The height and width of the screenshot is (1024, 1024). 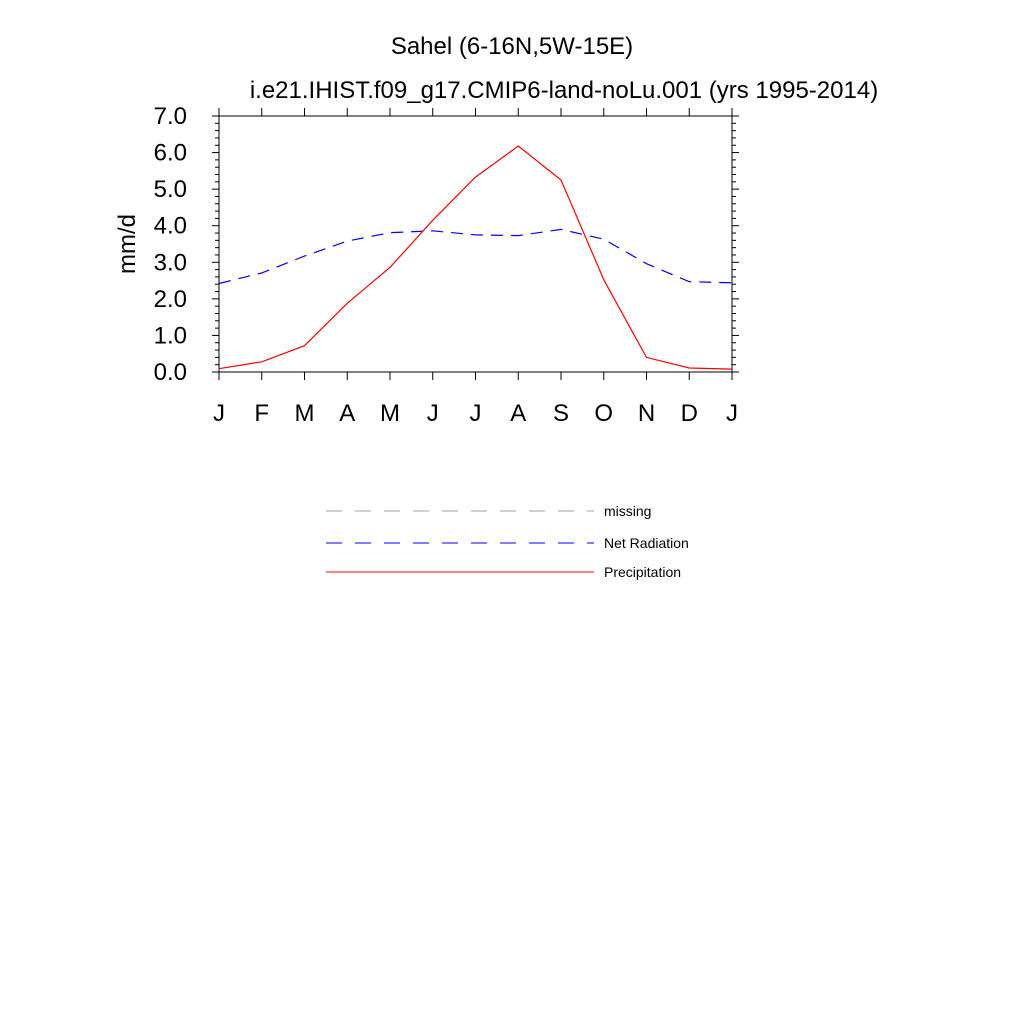 I want to click on legend-label: Net Radiation, so click(x=646, y=543).